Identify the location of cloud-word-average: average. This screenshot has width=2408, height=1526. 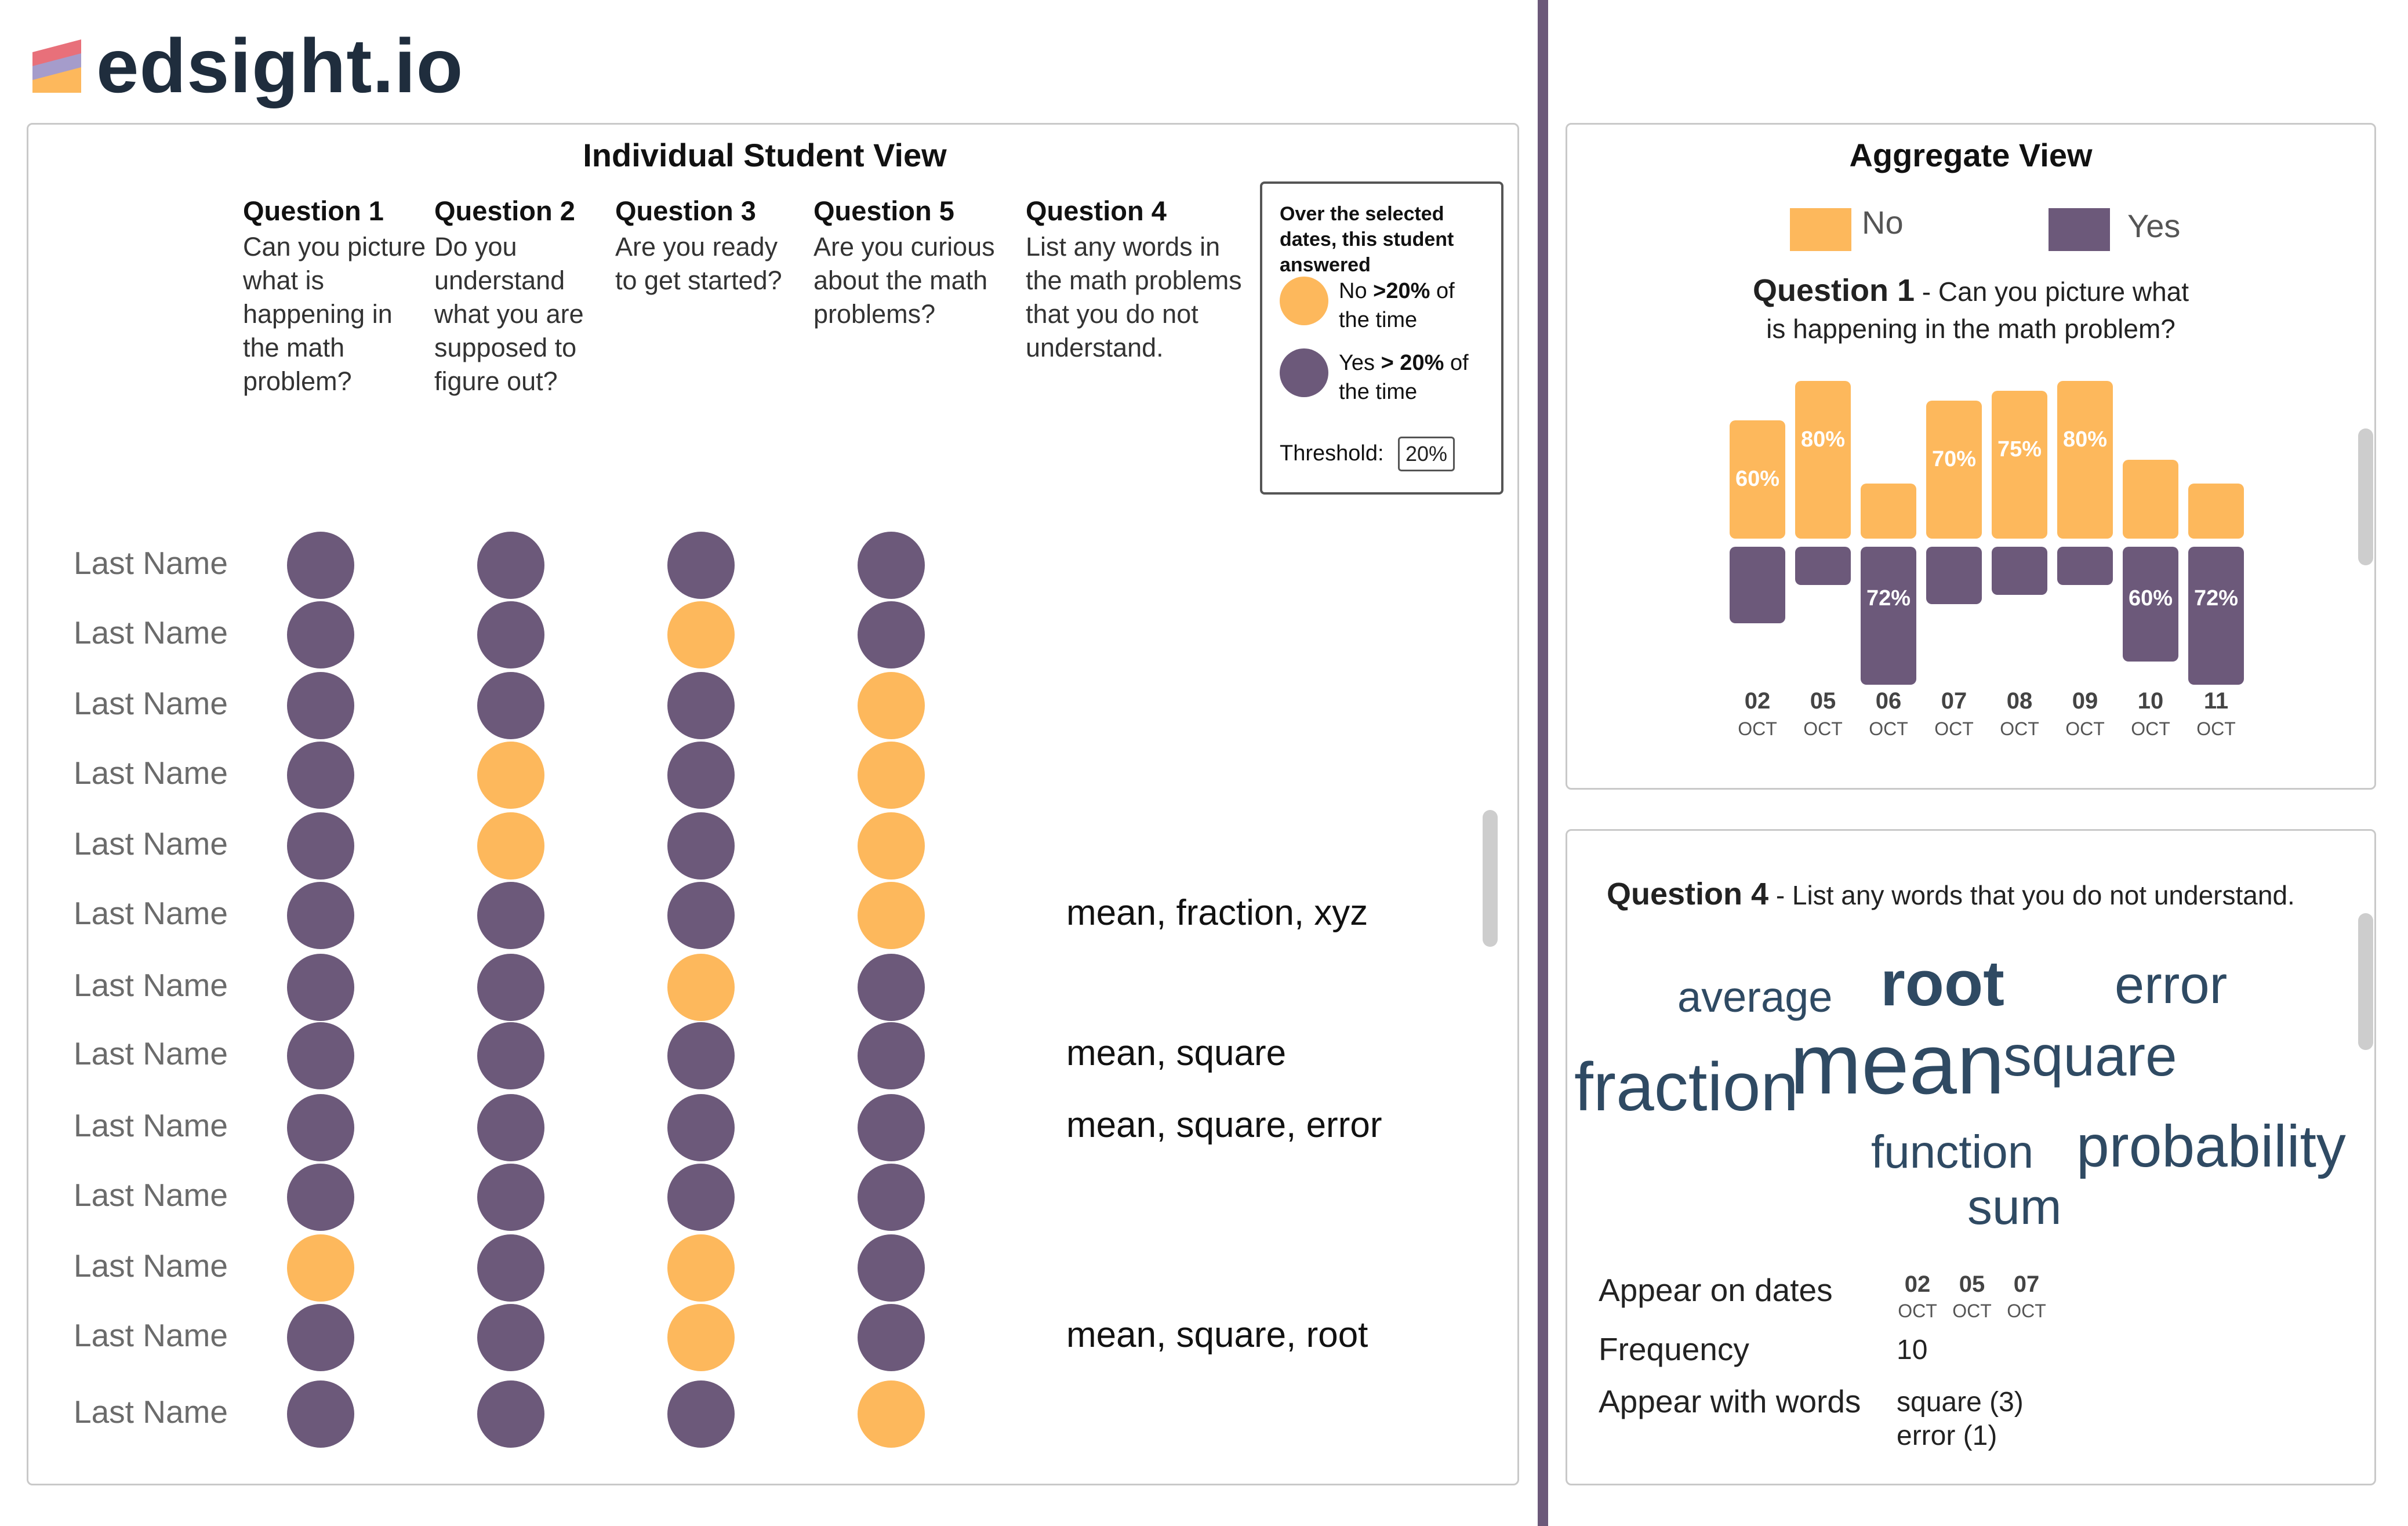
(1755, 997).